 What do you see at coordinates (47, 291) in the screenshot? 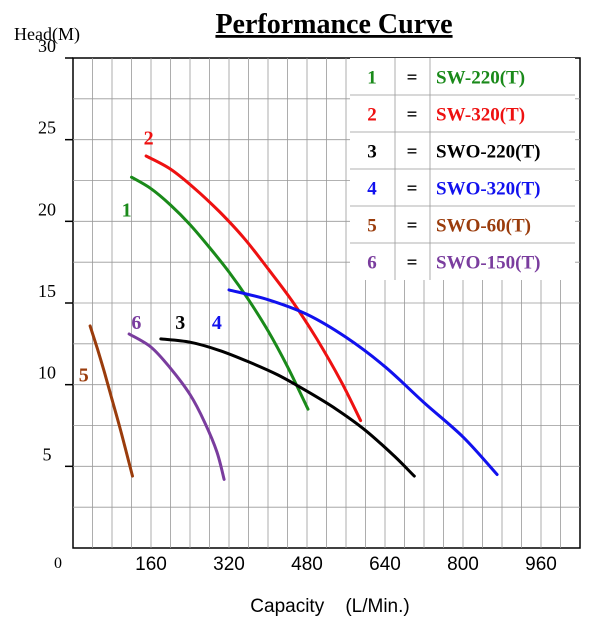
I see `y-tick-label: 15` at bounding box center [47, 291].